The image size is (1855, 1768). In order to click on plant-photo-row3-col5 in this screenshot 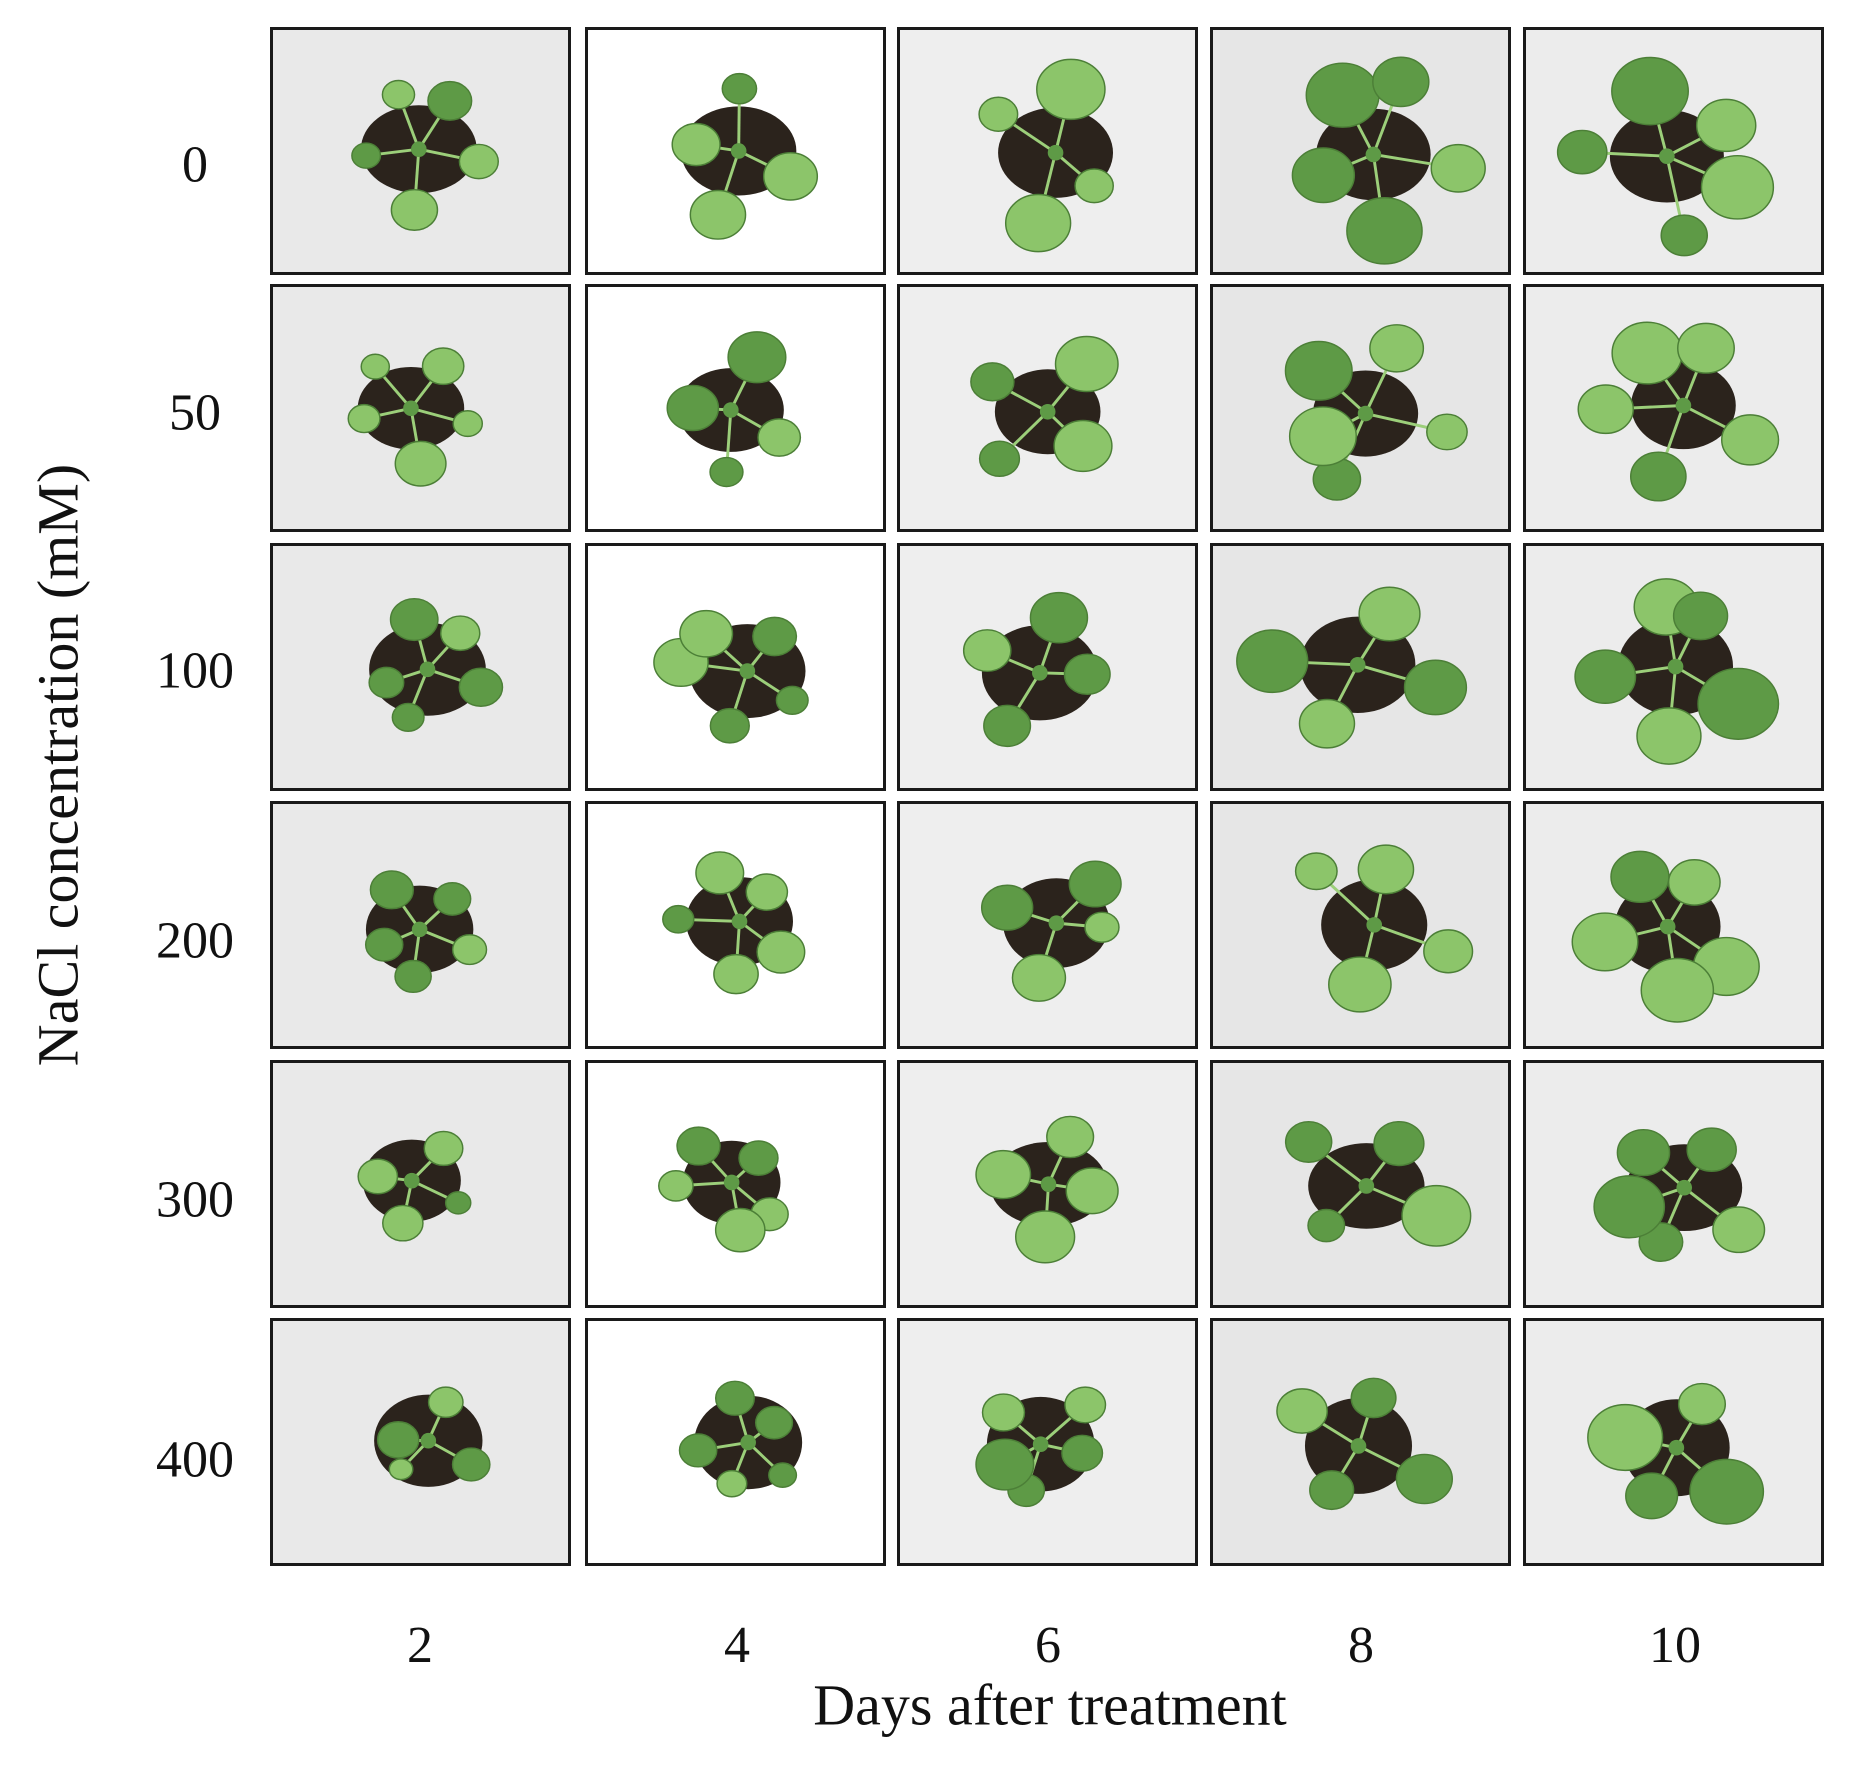, I will do `click(1673, 667)`.